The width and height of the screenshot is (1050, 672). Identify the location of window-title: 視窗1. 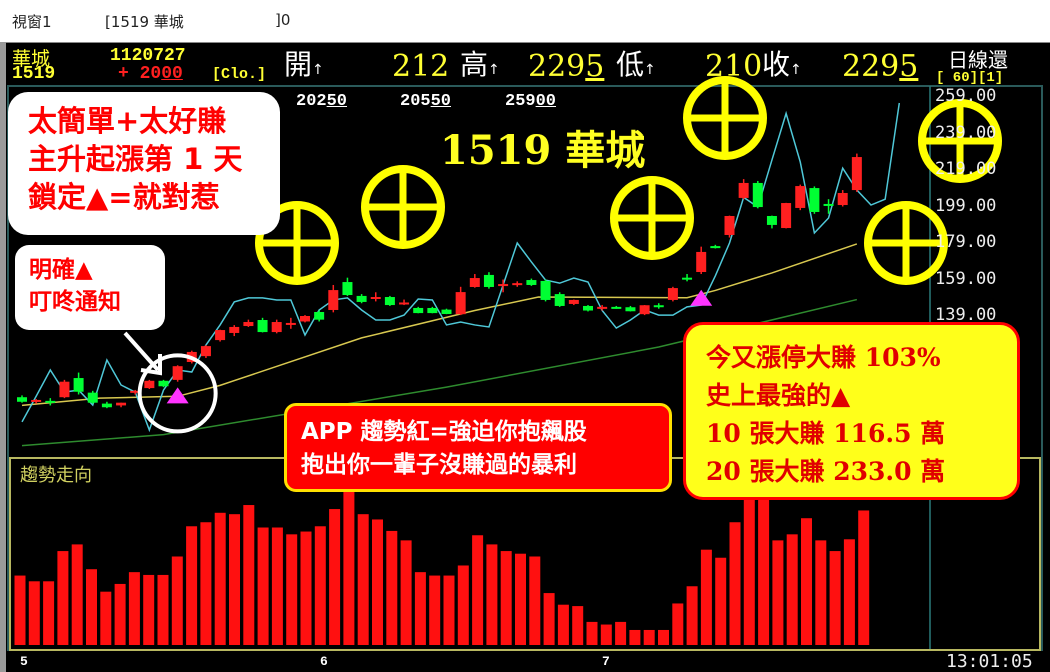
(32, 22).